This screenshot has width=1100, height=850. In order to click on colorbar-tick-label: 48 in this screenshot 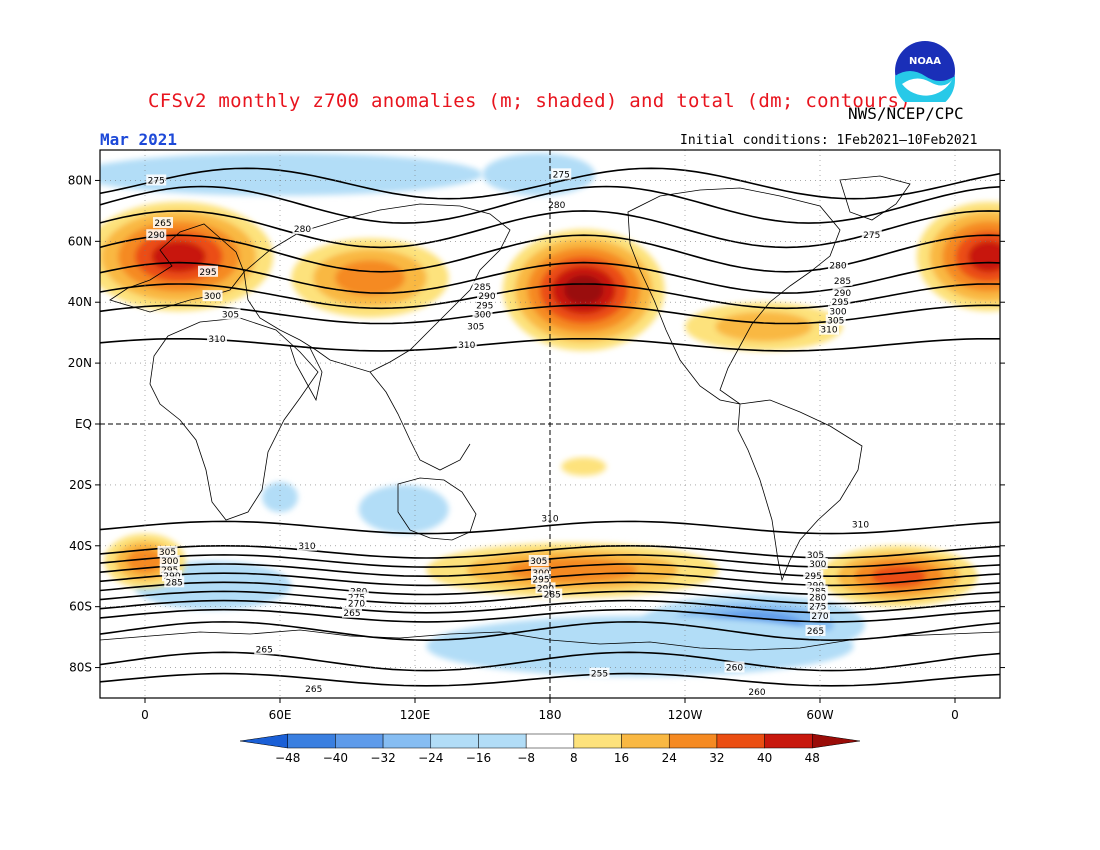, I will do `click(812, 758)`.